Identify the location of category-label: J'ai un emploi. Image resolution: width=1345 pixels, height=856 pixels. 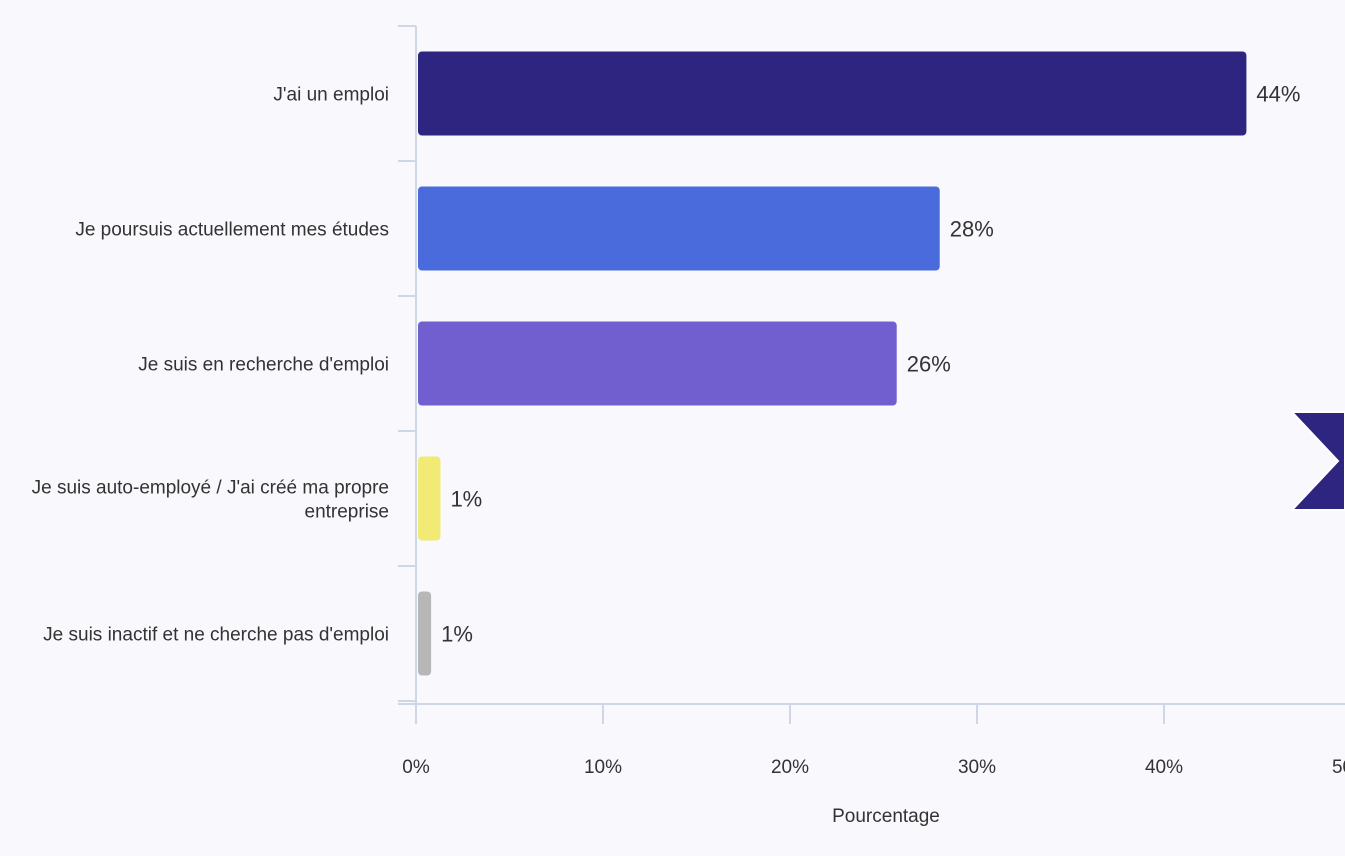
(331, 95).